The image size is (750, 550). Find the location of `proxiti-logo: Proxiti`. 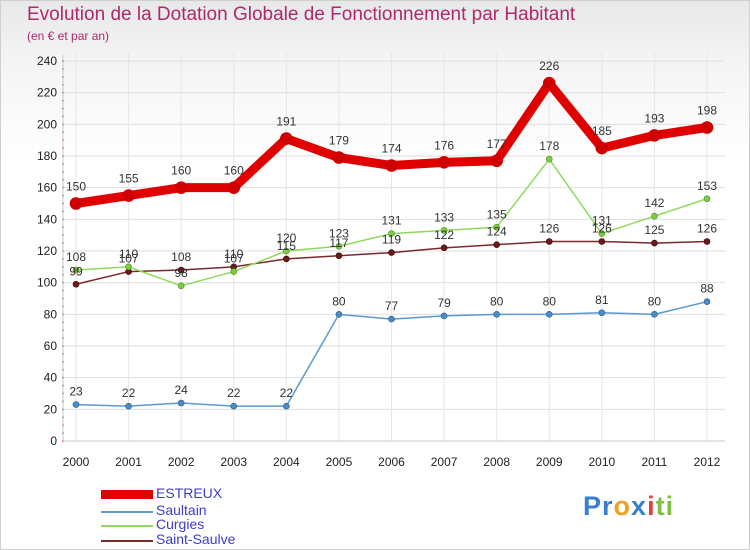

proxiti-logo: Proxiti is located at coordinates (629, 506).